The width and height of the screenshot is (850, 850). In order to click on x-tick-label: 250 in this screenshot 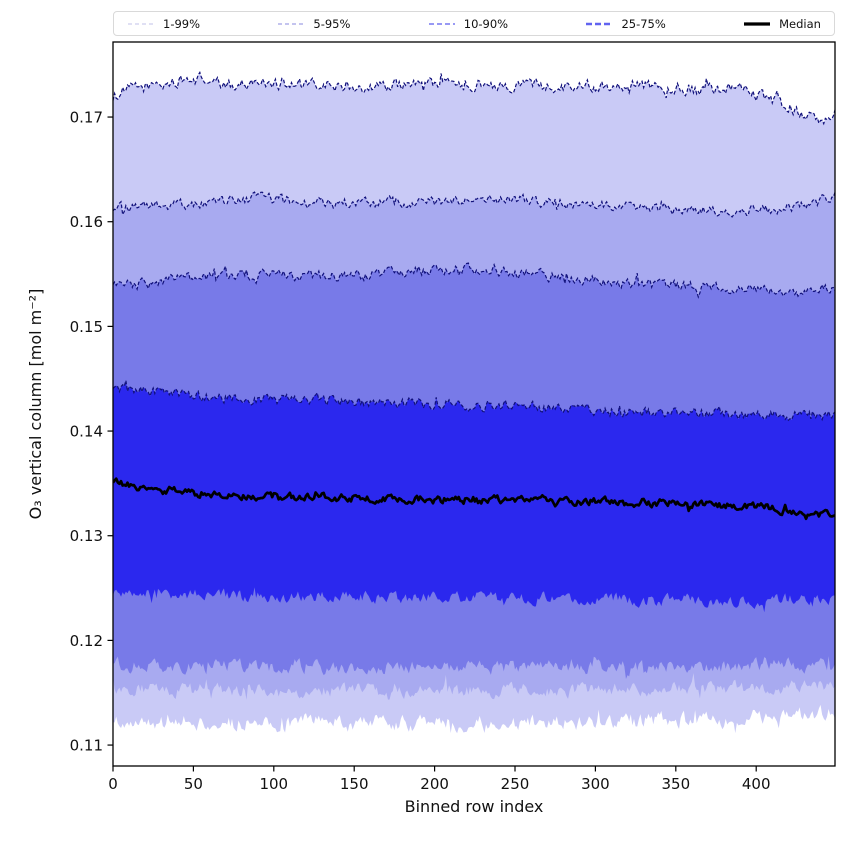, I will do `click(515, 784)`.